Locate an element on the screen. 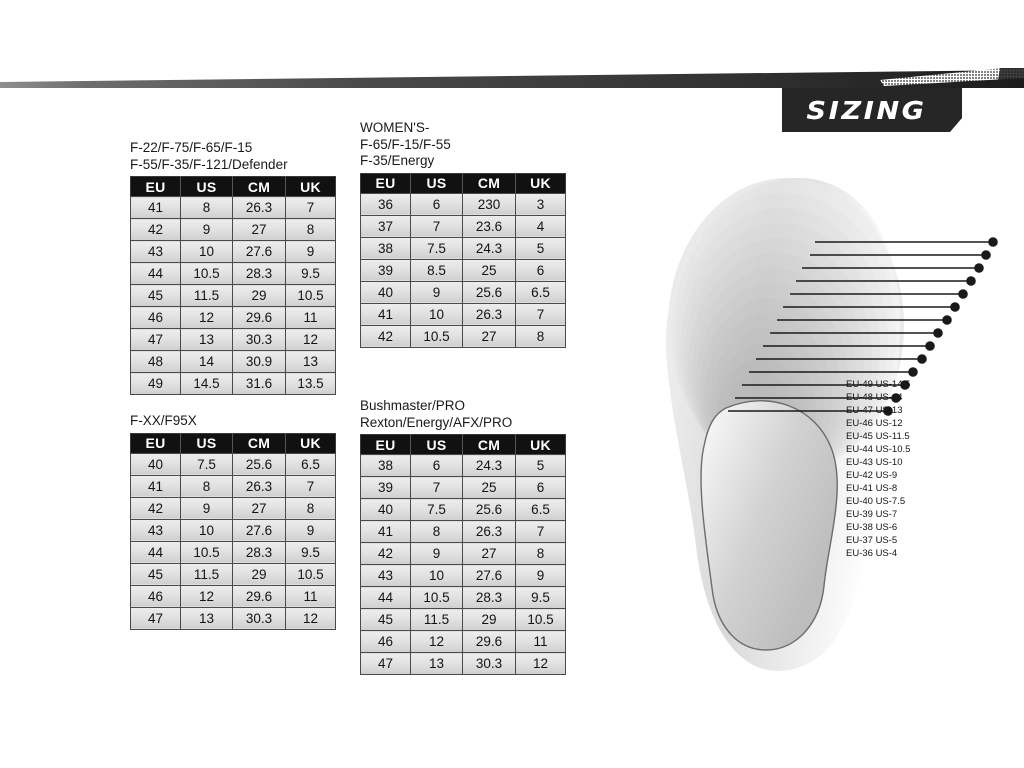  cell-eu: 49 is located at coordinates (155, 383).